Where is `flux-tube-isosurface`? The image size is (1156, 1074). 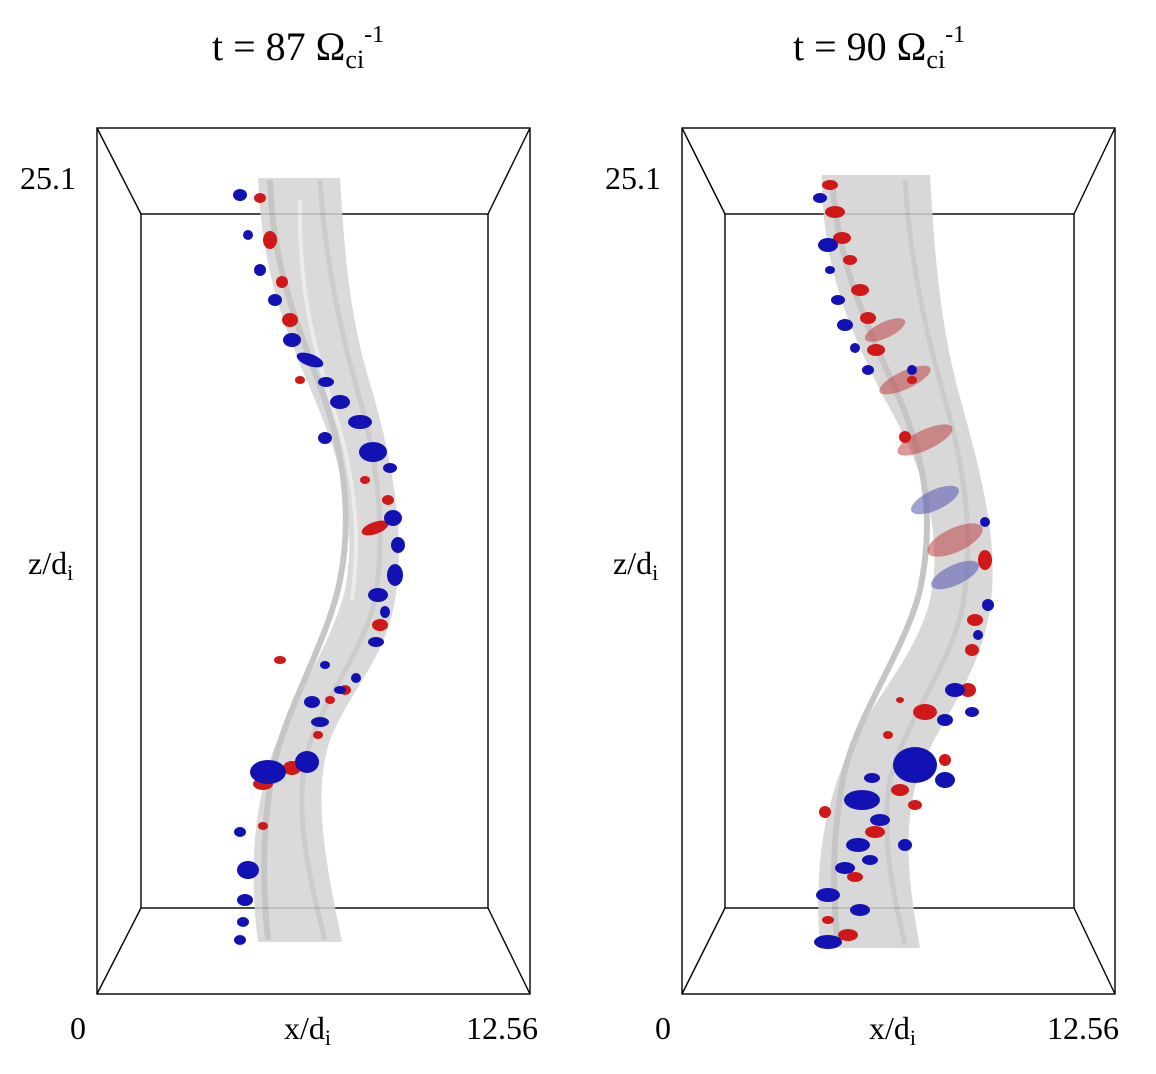 flux-tube-isosurface is located at coordinates (326, 560).